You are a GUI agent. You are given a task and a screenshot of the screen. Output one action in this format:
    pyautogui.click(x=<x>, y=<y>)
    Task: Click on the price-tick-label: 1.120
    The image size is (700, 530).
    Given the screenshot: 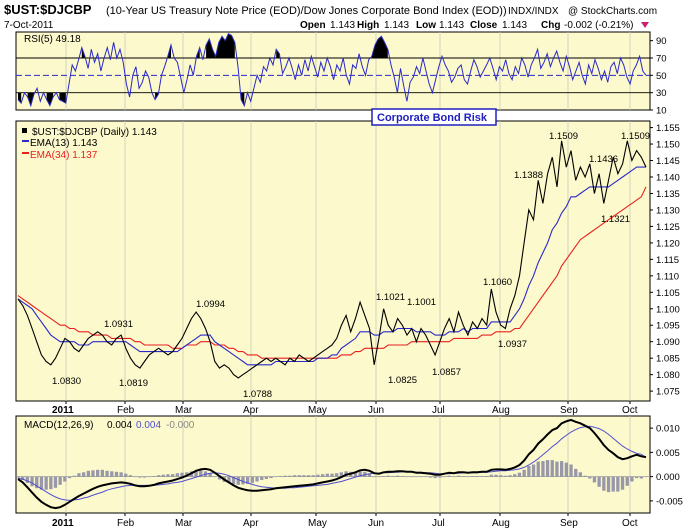 What is the action you would take?
    pyautogui.click(x=668, y=243)
    